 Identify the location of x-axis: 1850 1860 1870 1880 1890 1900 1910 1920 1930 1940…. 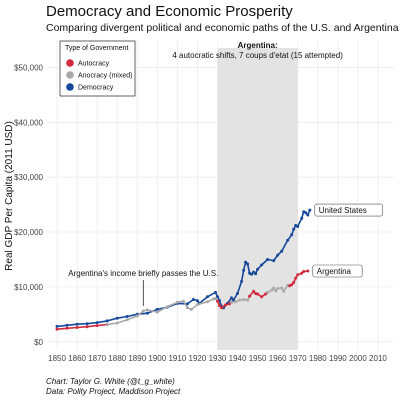
(217, 358).